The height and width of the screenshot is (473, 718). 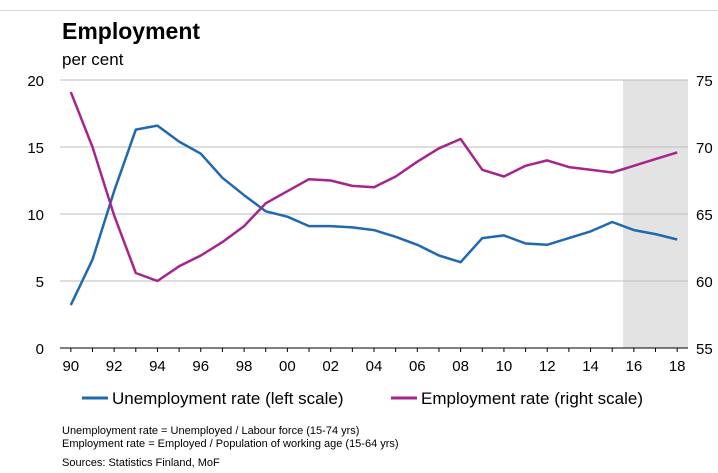 I want to click on chart-title: Employment, so click(x=131, y=31).